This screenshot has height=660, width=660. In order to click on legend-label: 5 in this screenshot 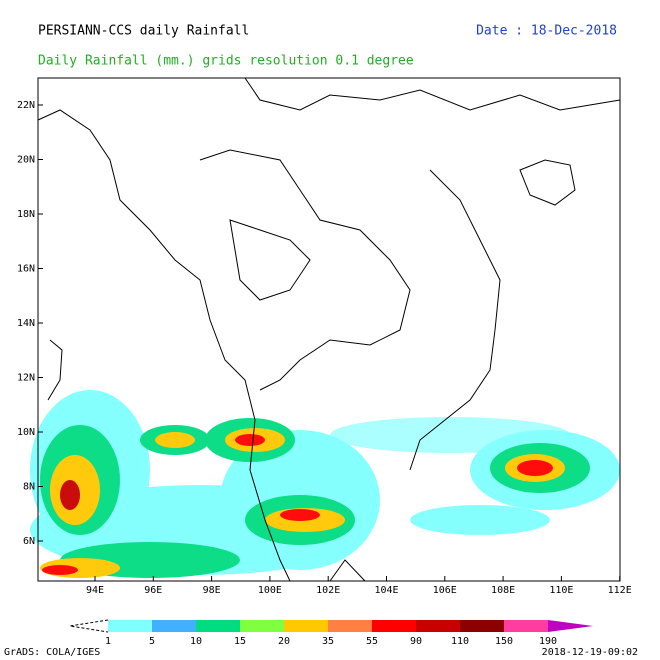, I will do `click(152, 641)`.